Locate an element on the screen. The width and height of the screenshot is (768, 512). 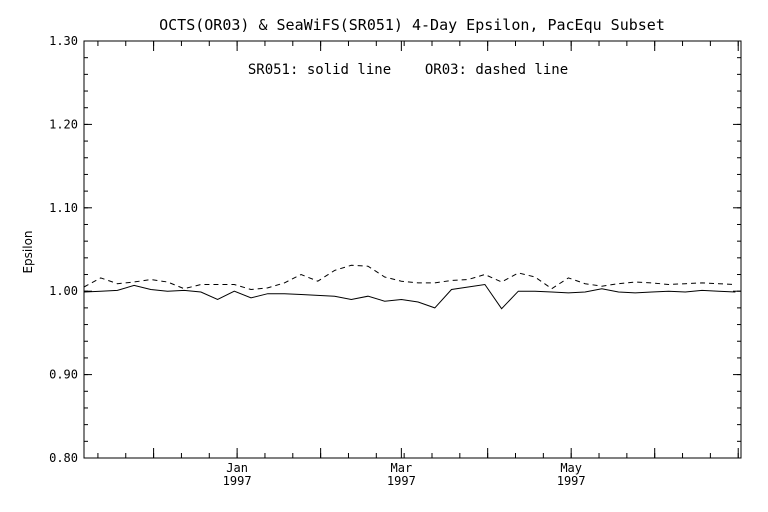
x-tick-label: May is located at coordinates (571, 468).